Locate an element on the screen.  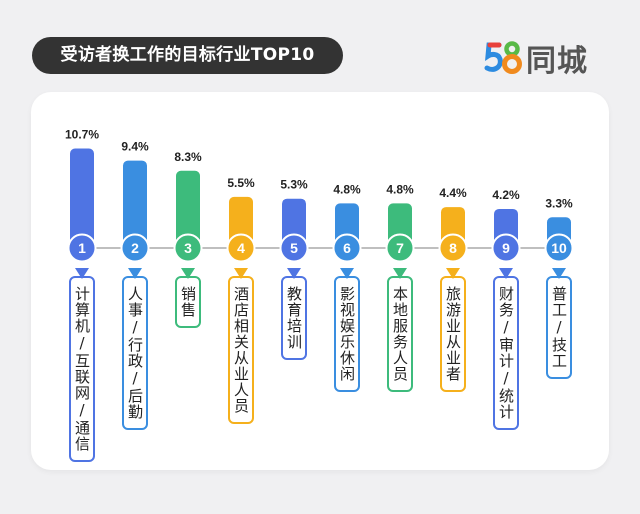
rank-number: 1 is located at coordinates (82, 248).